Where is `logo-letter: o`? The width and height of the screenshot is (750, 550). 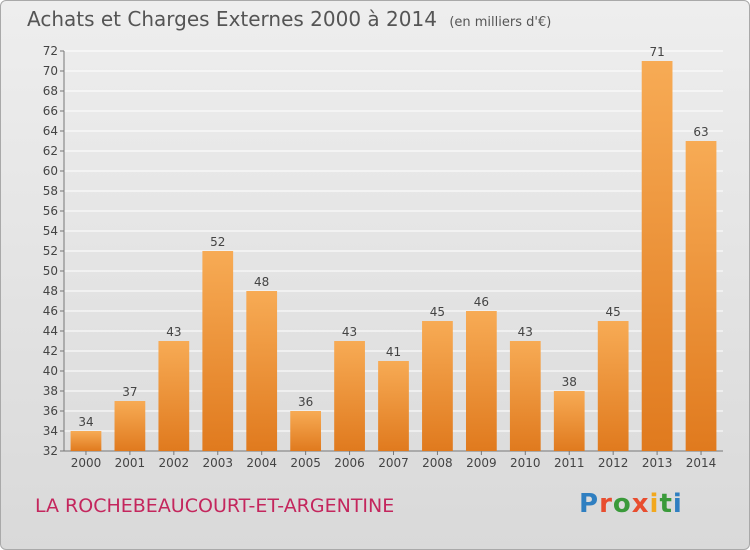
logo-letter: o is located at coordinates (622, 504).